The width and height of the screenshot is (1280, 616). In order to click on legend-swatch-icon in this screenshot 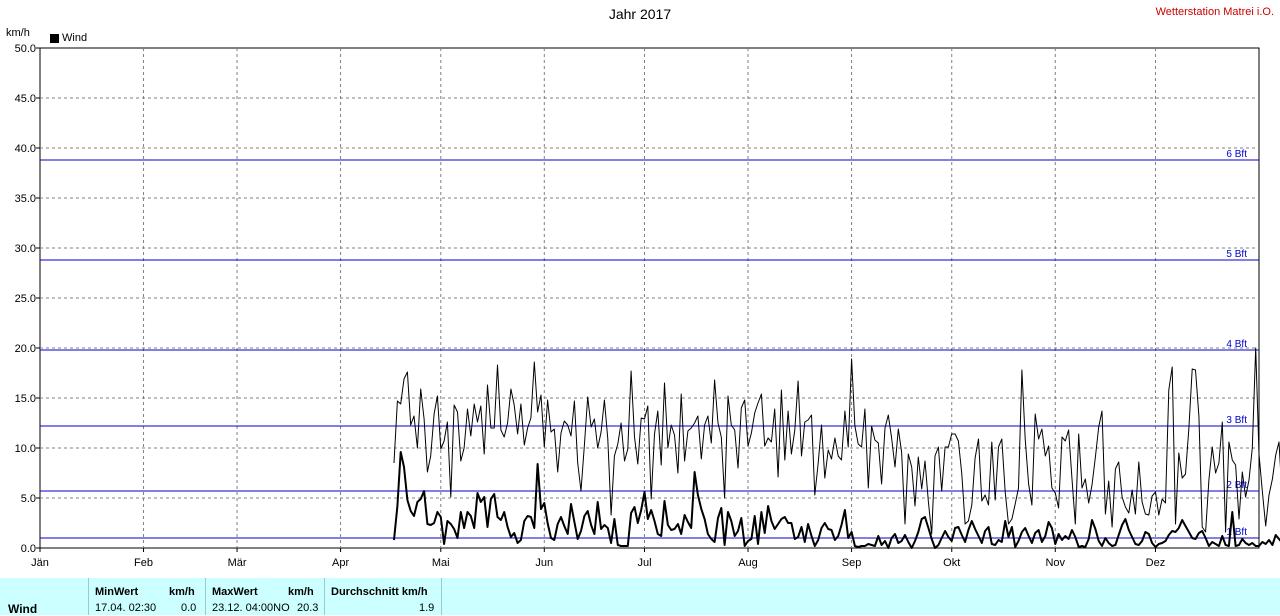, I will do `click(54, 38)`.